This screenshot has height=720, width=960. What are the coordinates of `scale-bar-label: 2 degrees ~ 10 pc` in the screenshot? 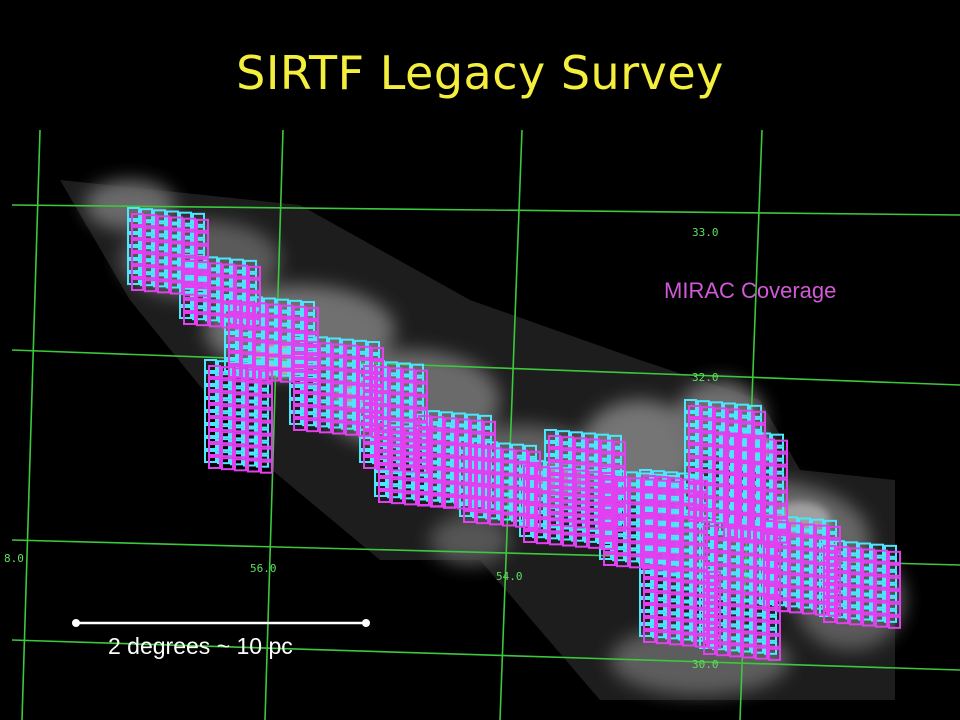 It's located at (200, 646).